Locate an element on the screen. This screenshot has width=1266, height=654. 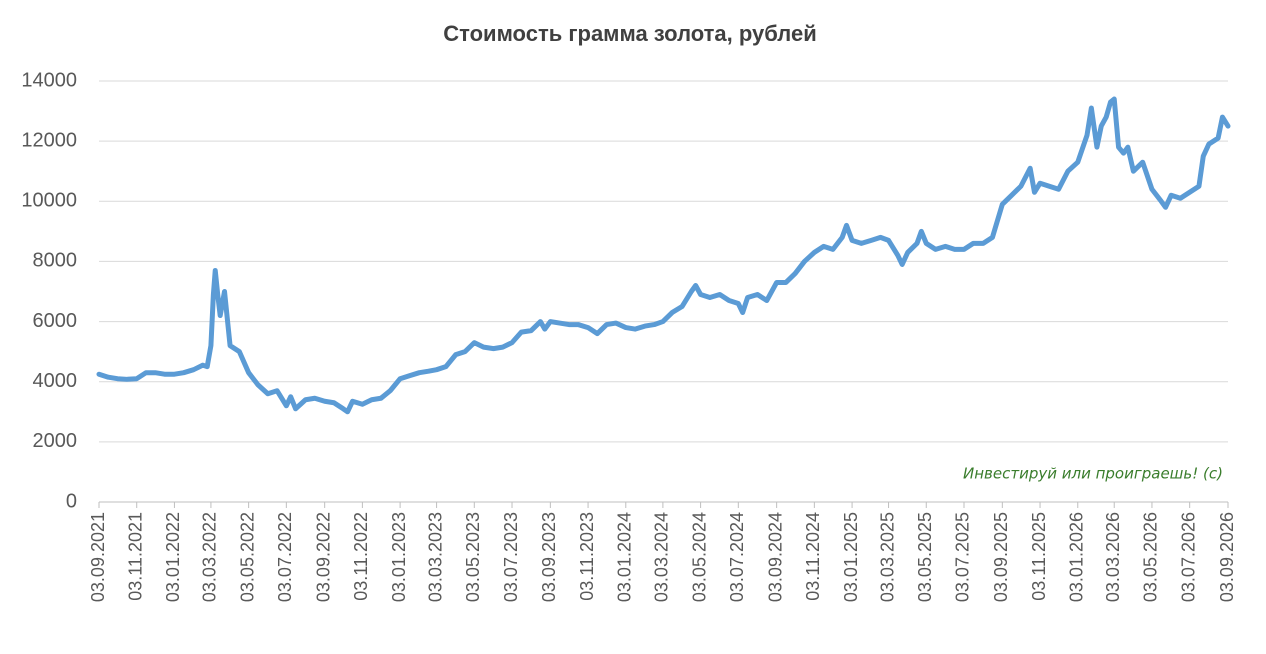
x-tick-label: 03.03.2024 is located at coordinates (662, 557).